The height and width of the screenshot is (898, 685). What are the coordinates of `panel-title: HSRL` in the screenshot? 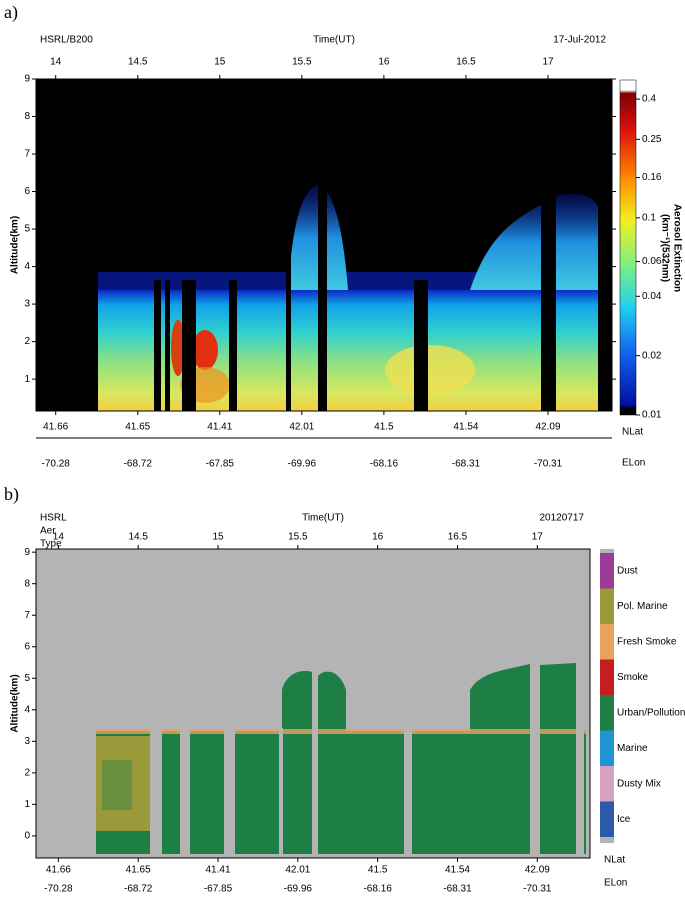 It's located at (53, 518).